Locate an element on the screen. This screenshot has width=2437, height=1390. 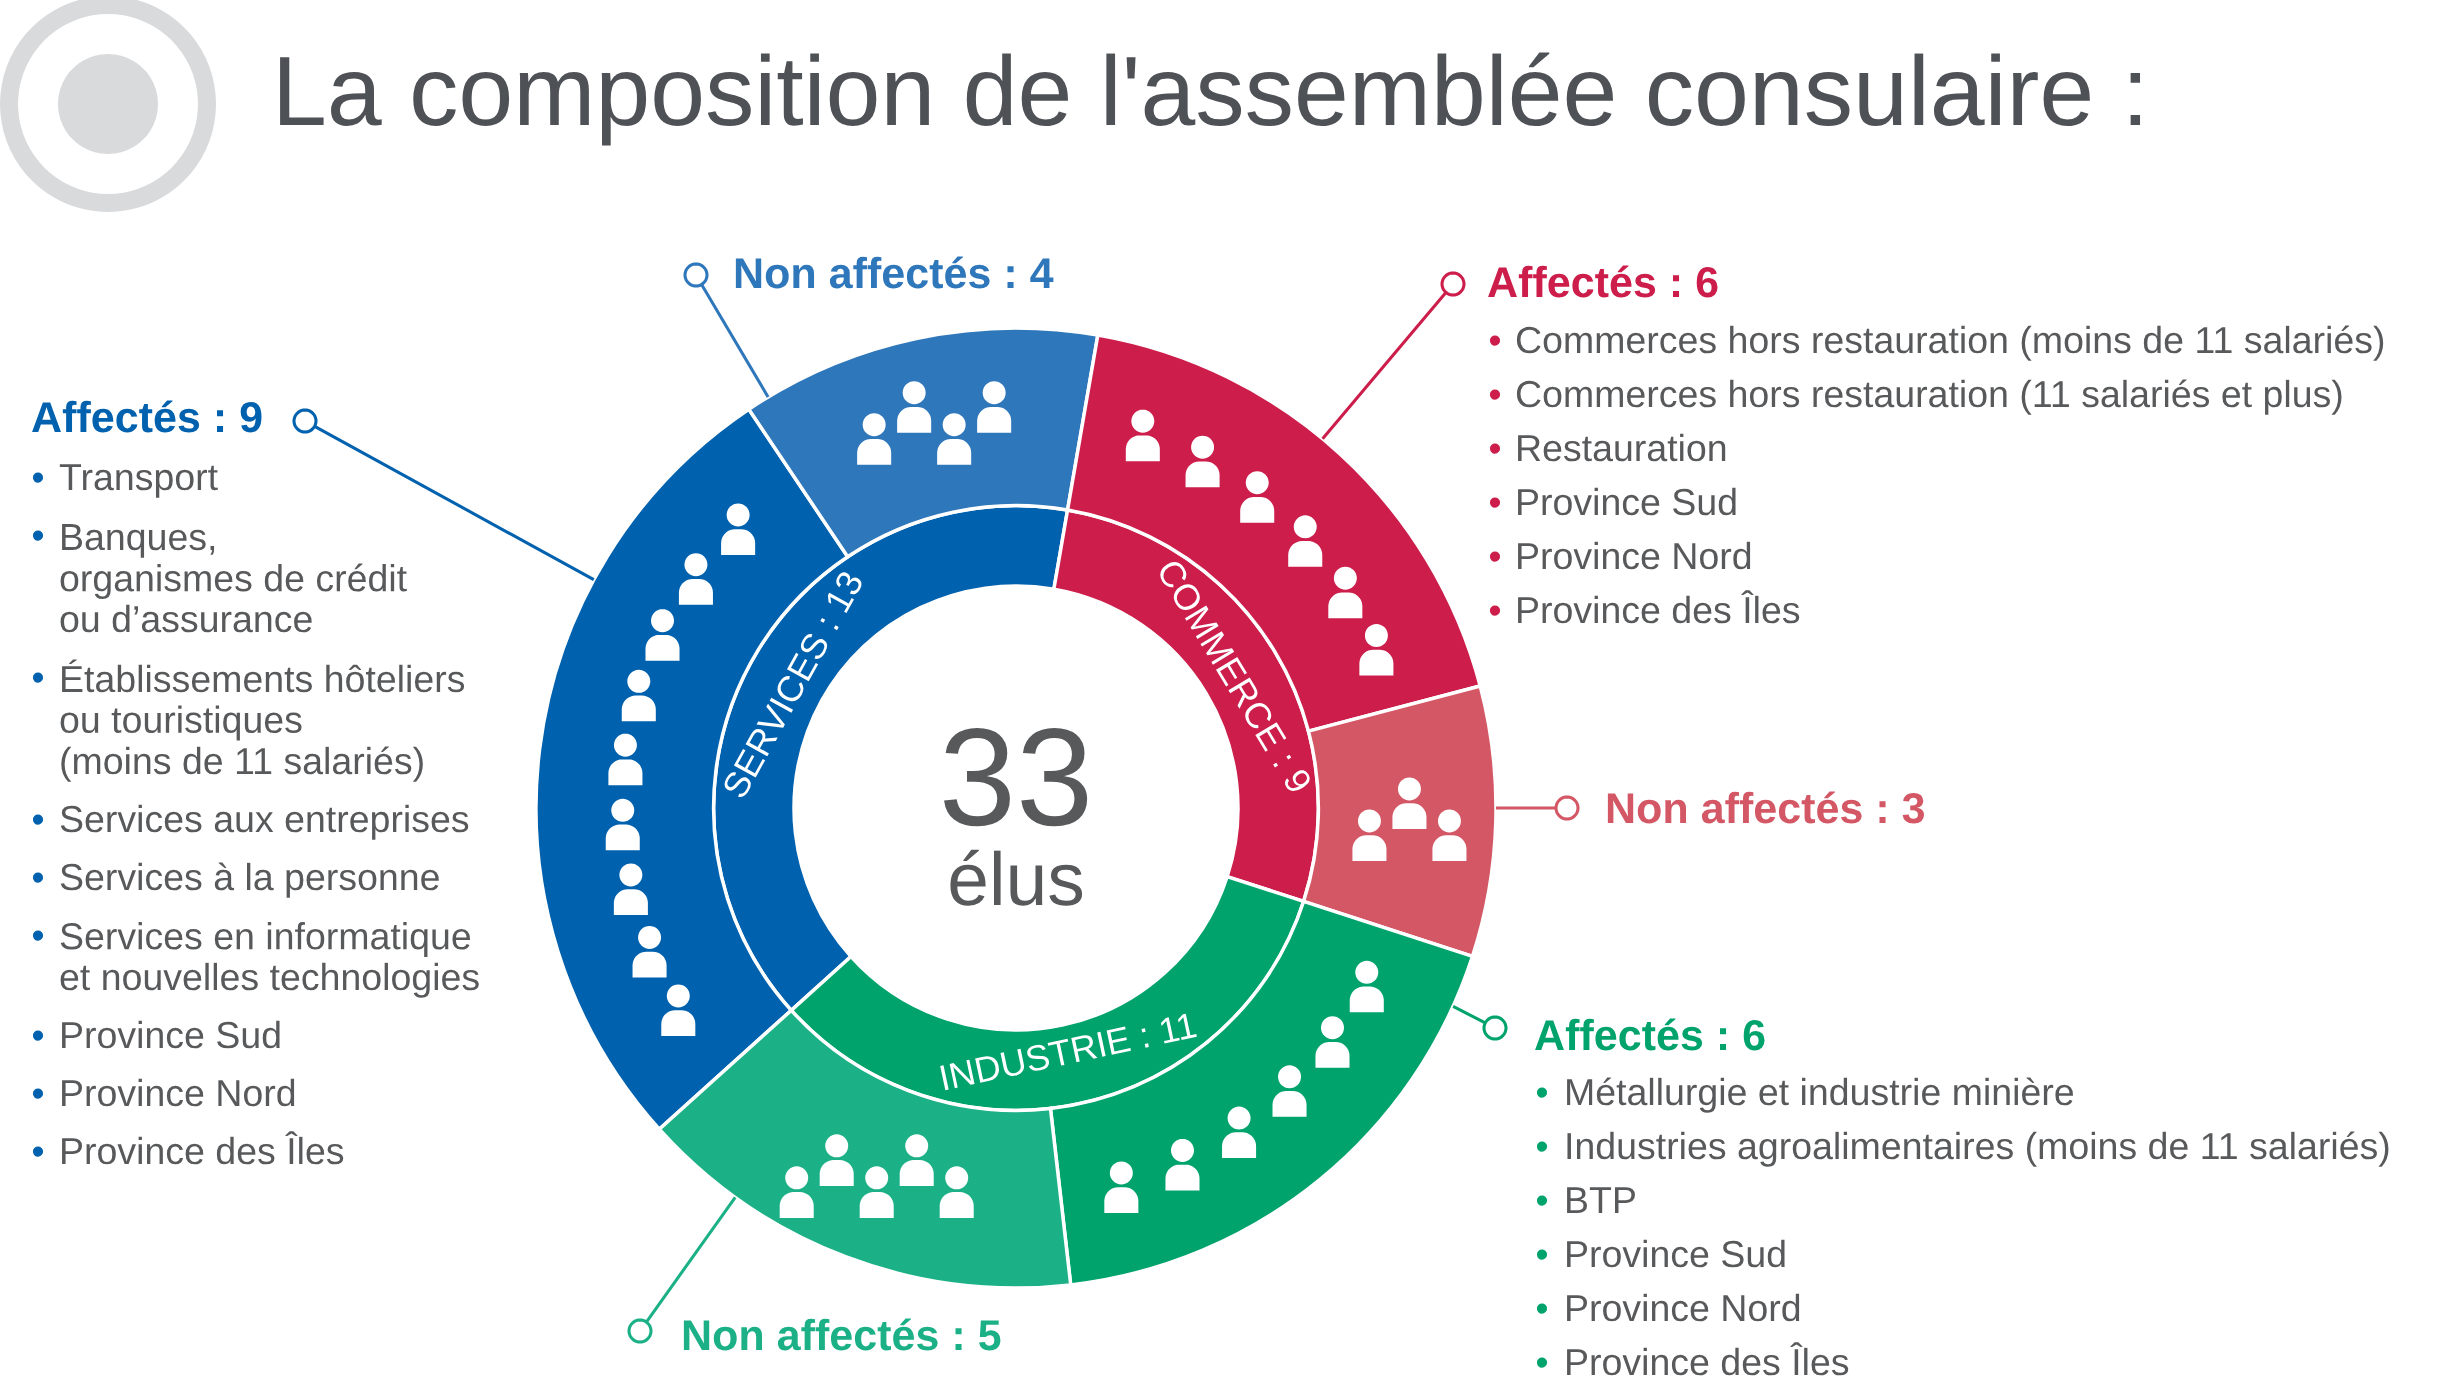
text: • Banques, organismes de crédit ou d’assurance is located at coordinates (219, 578).